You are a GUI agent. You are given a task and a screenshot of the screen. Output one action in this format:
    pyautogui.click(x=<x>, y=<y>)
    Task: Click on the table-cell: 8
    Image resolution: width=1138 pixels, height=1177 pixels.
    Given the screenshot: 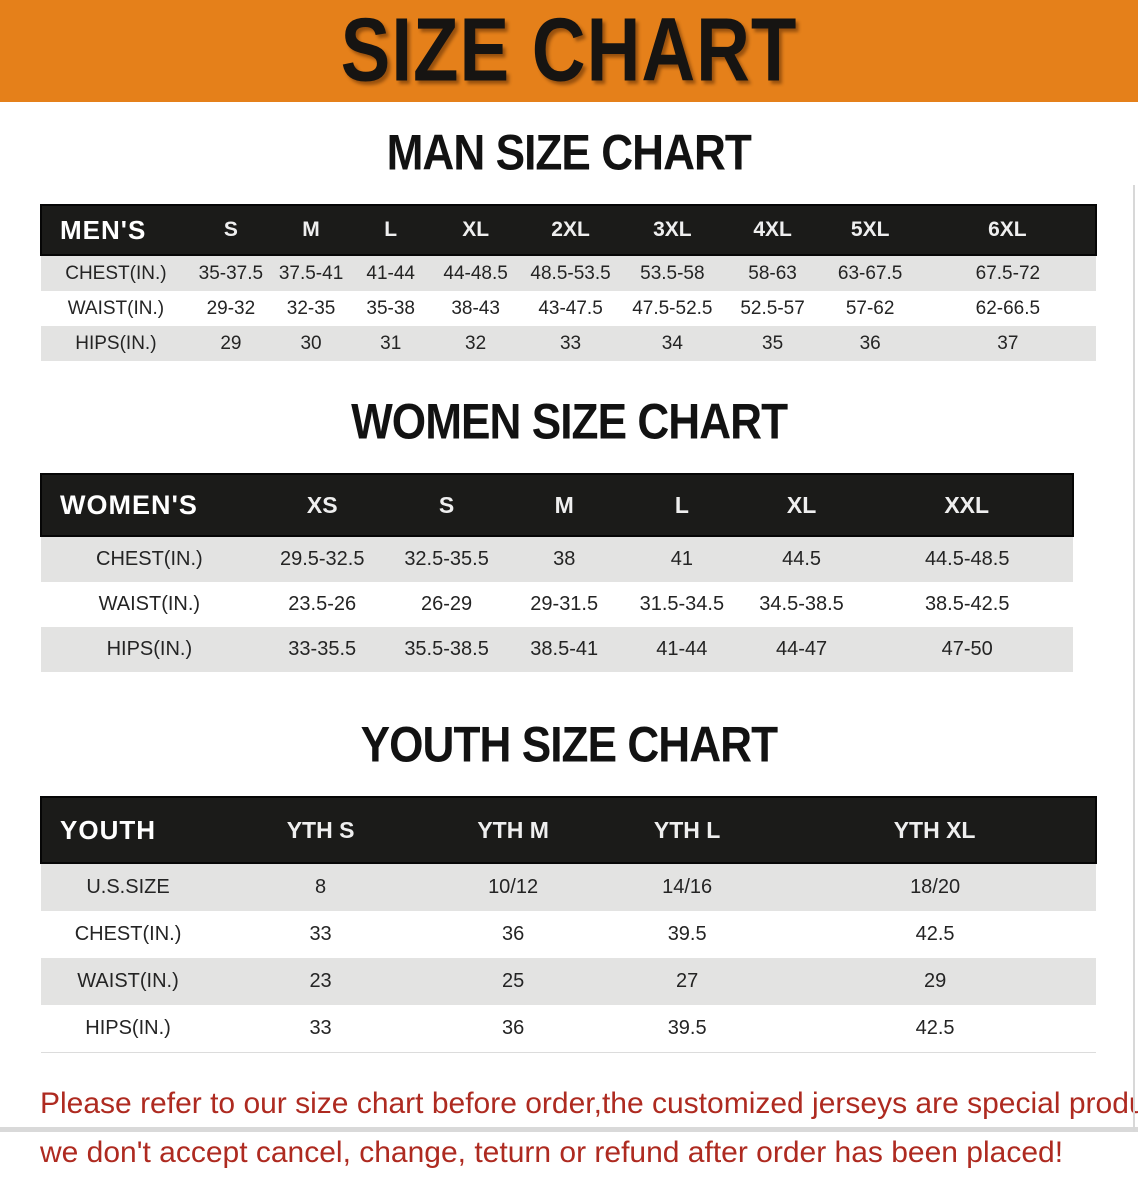 What is the action you would take?
    pyautogui.click(x=321, y=887)
    